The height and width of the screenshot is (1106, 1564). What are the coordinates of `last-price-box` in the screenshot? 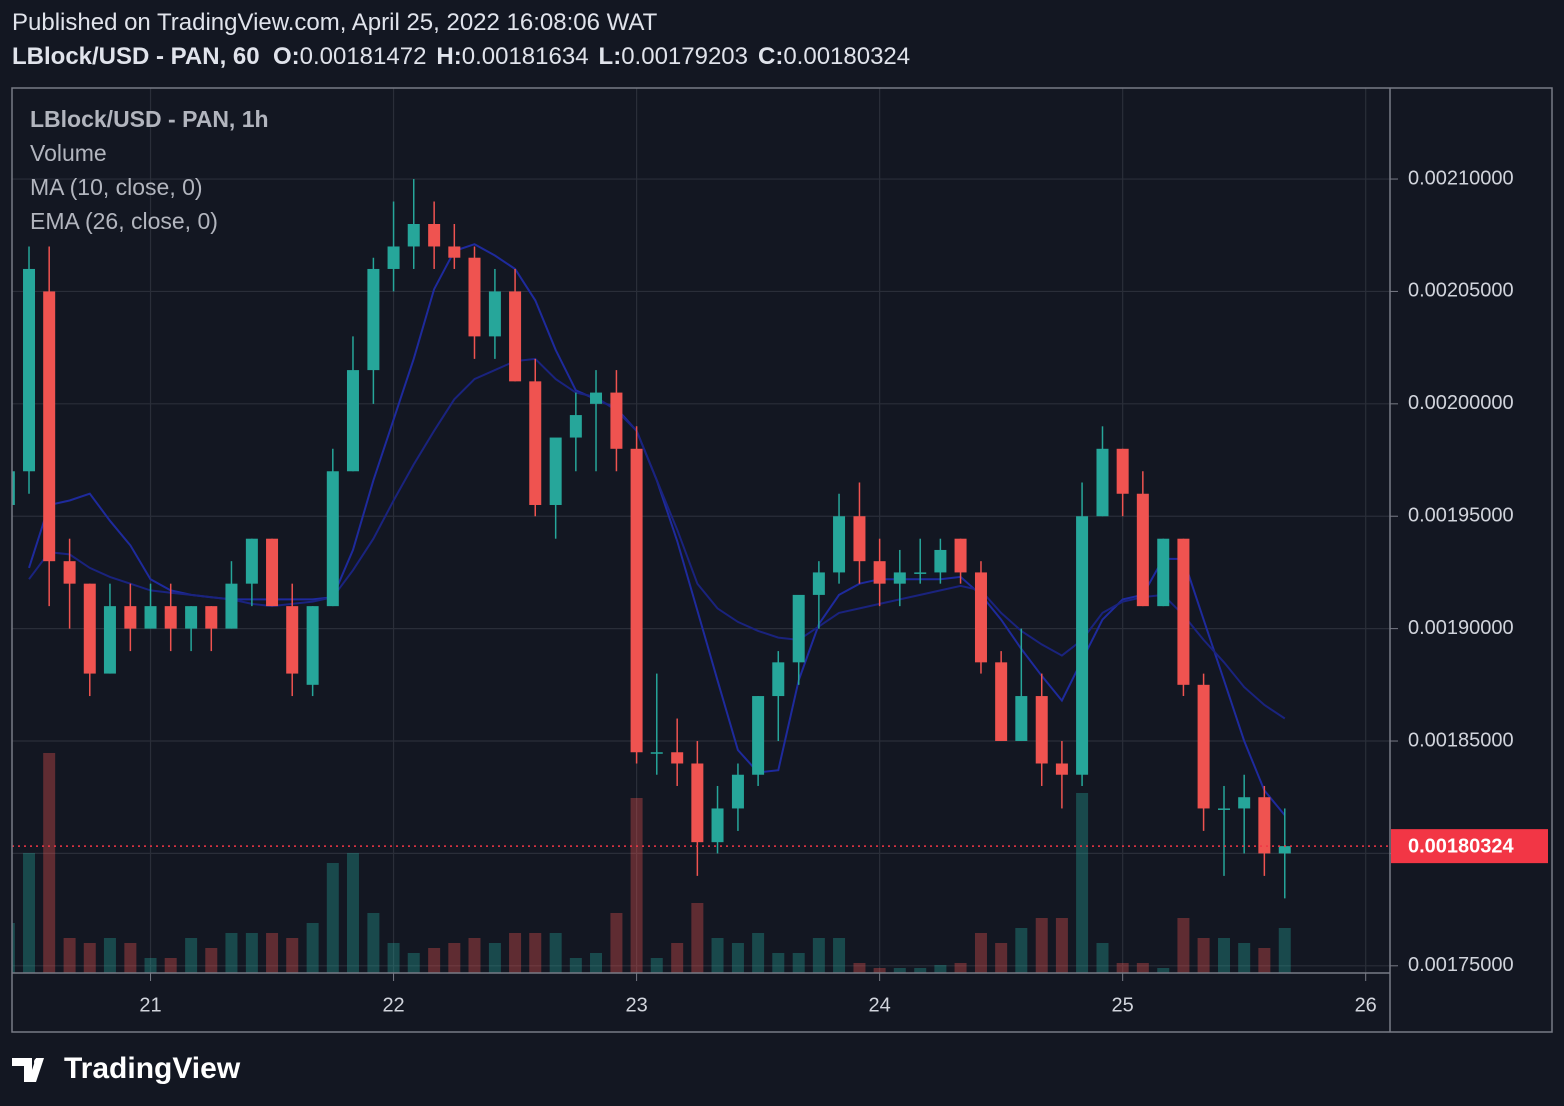 It's located at (1469, 846).